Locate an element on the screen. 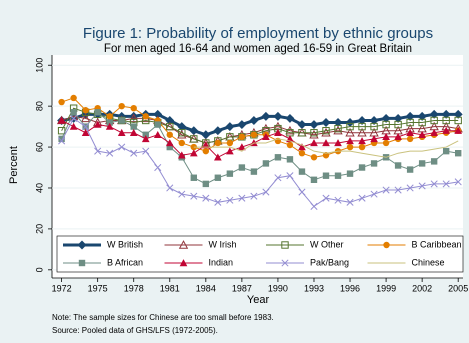 The height and width of the screenshot is (343, 469). y-tick-label: 100 is located at coordinates (39, 65).